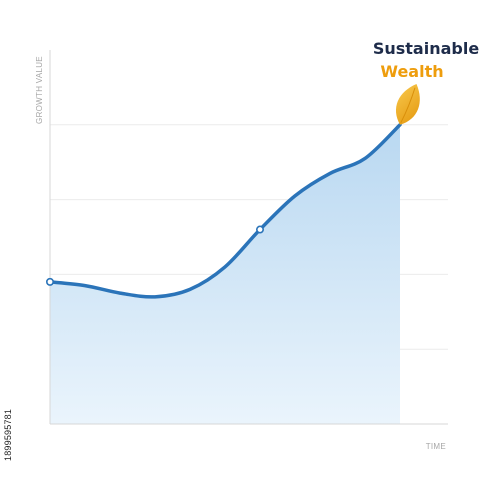  Describe the element at coordinates (8, 434) in the screenshot. I see `stock-id-label: 1899595781` at that location.